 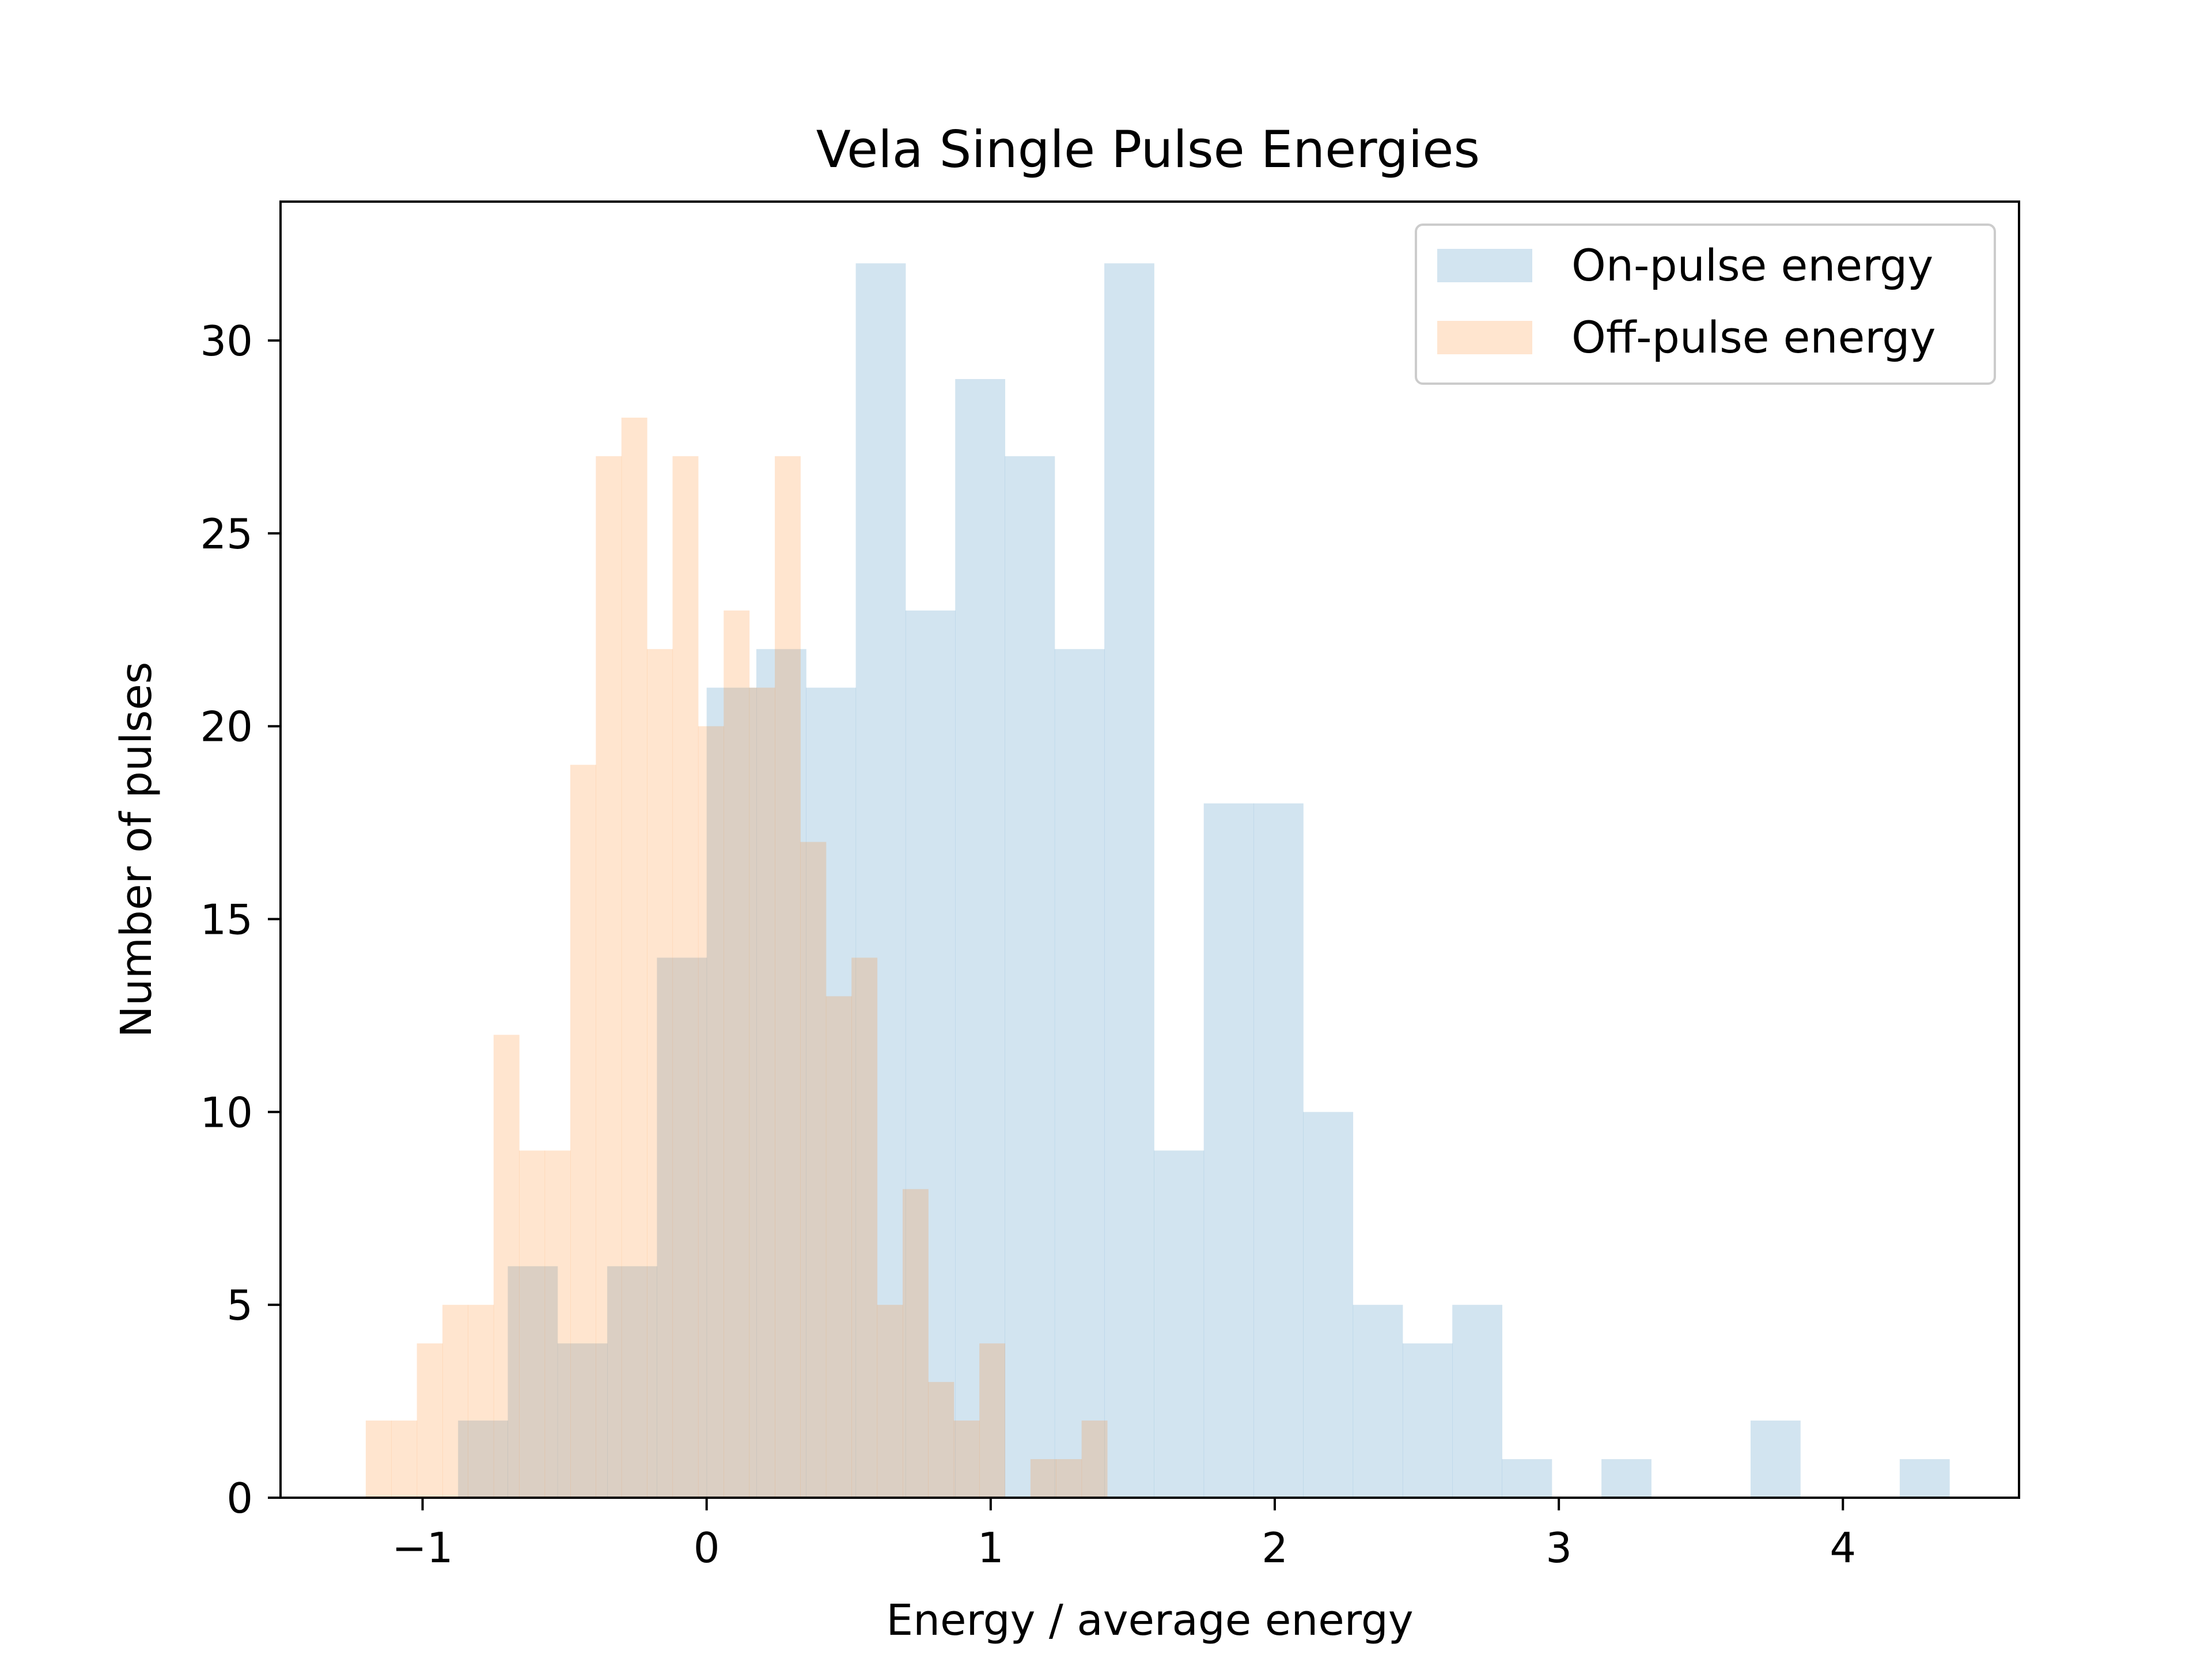 I want to click on y-axis: 0 5 10 15 20 25 30, so click(x=240, y=919).